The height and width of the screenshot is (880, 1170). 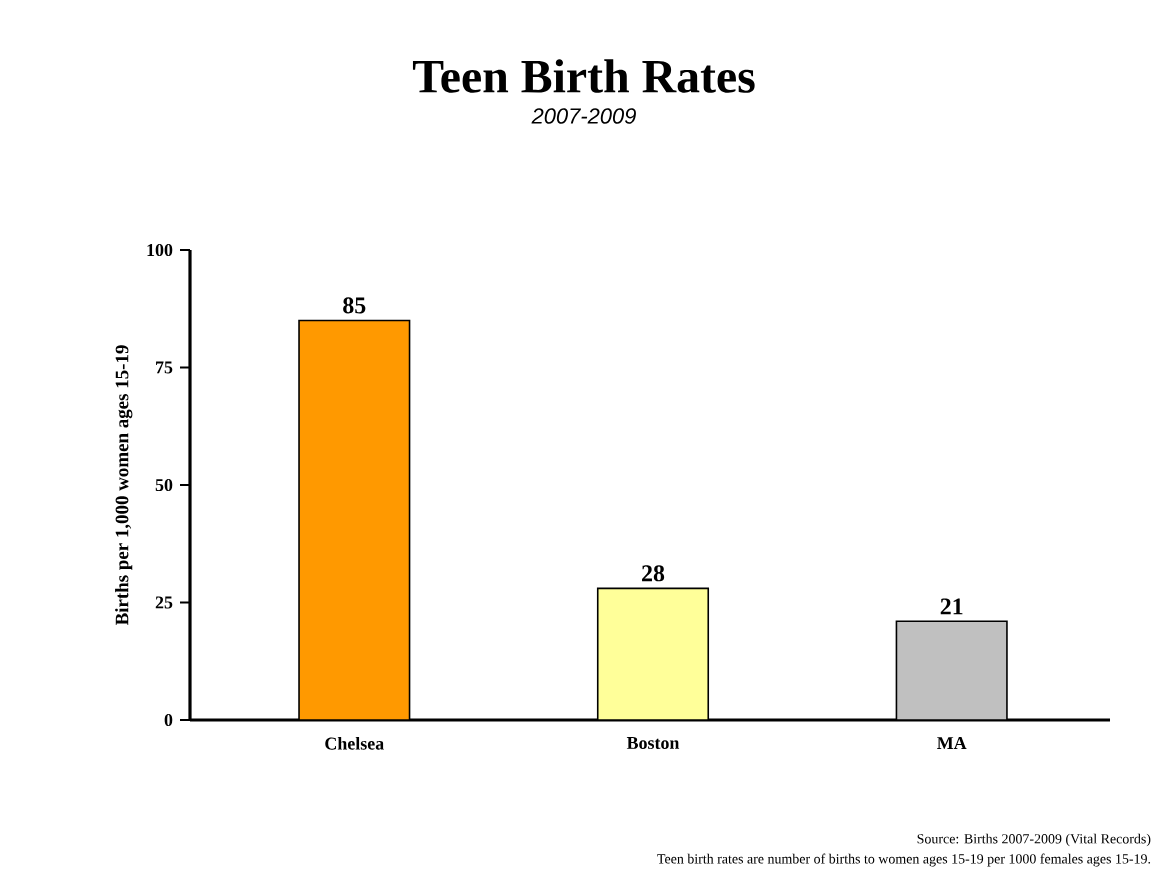 What do you see at coordinates (164, 367) in the screenshot?
I see `y-tick-label: 75` at bounding box center [164, 367].